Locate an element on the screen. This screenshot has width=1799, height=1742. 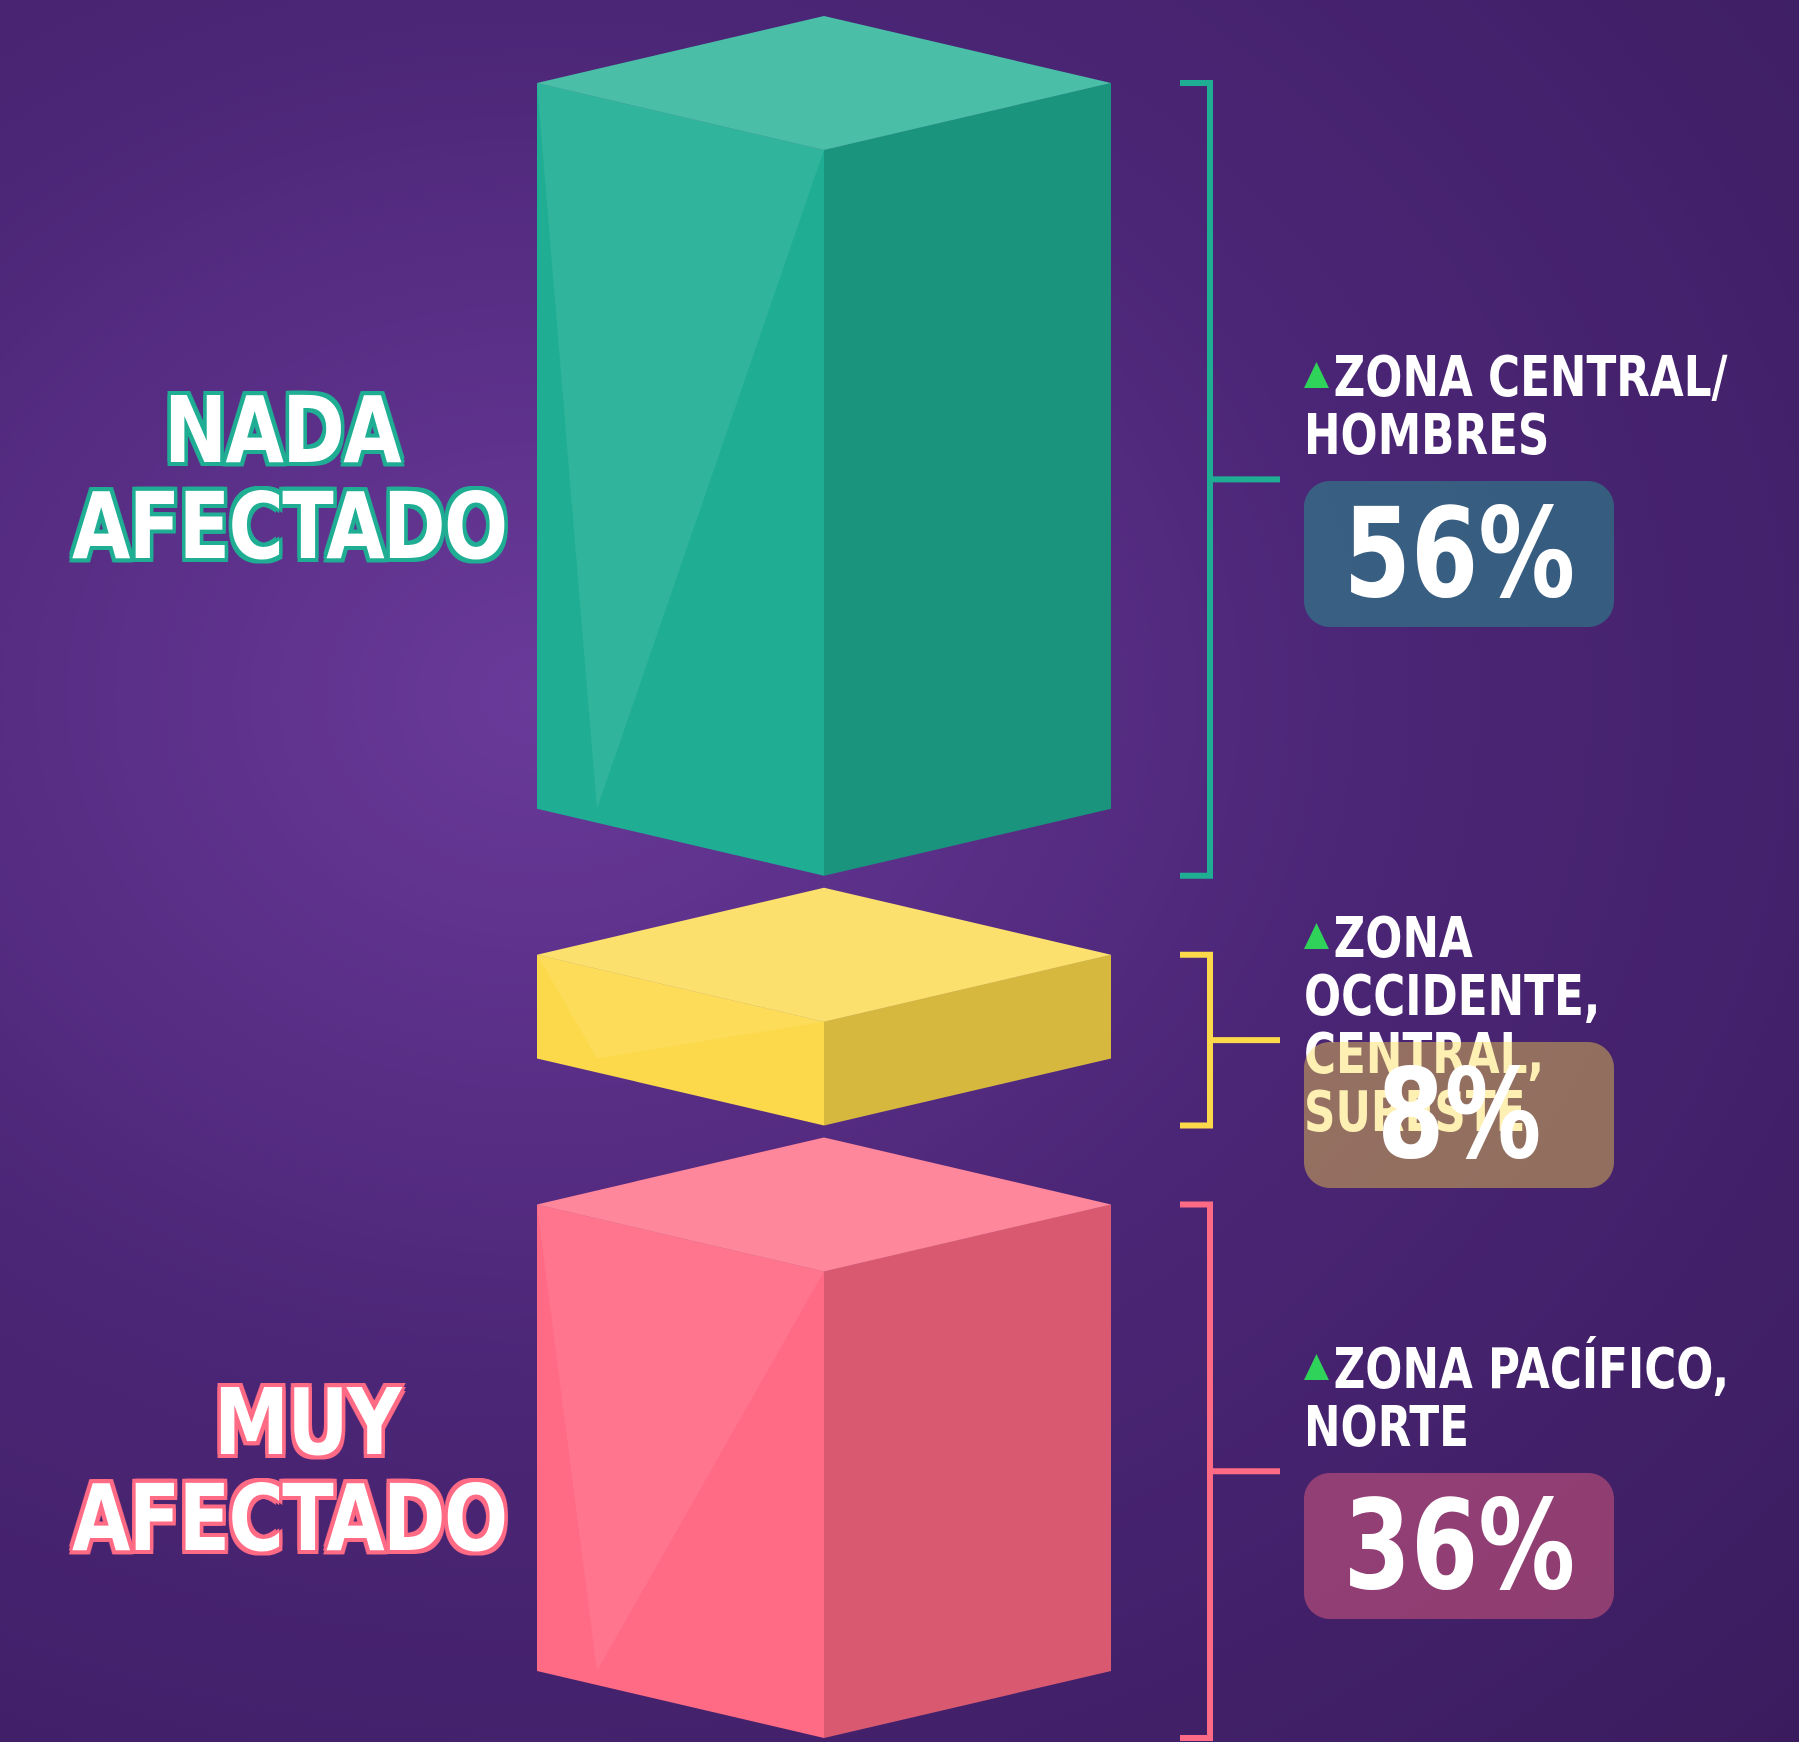
category-label: NADA AFECTADO is located at coordinates (290, 479).